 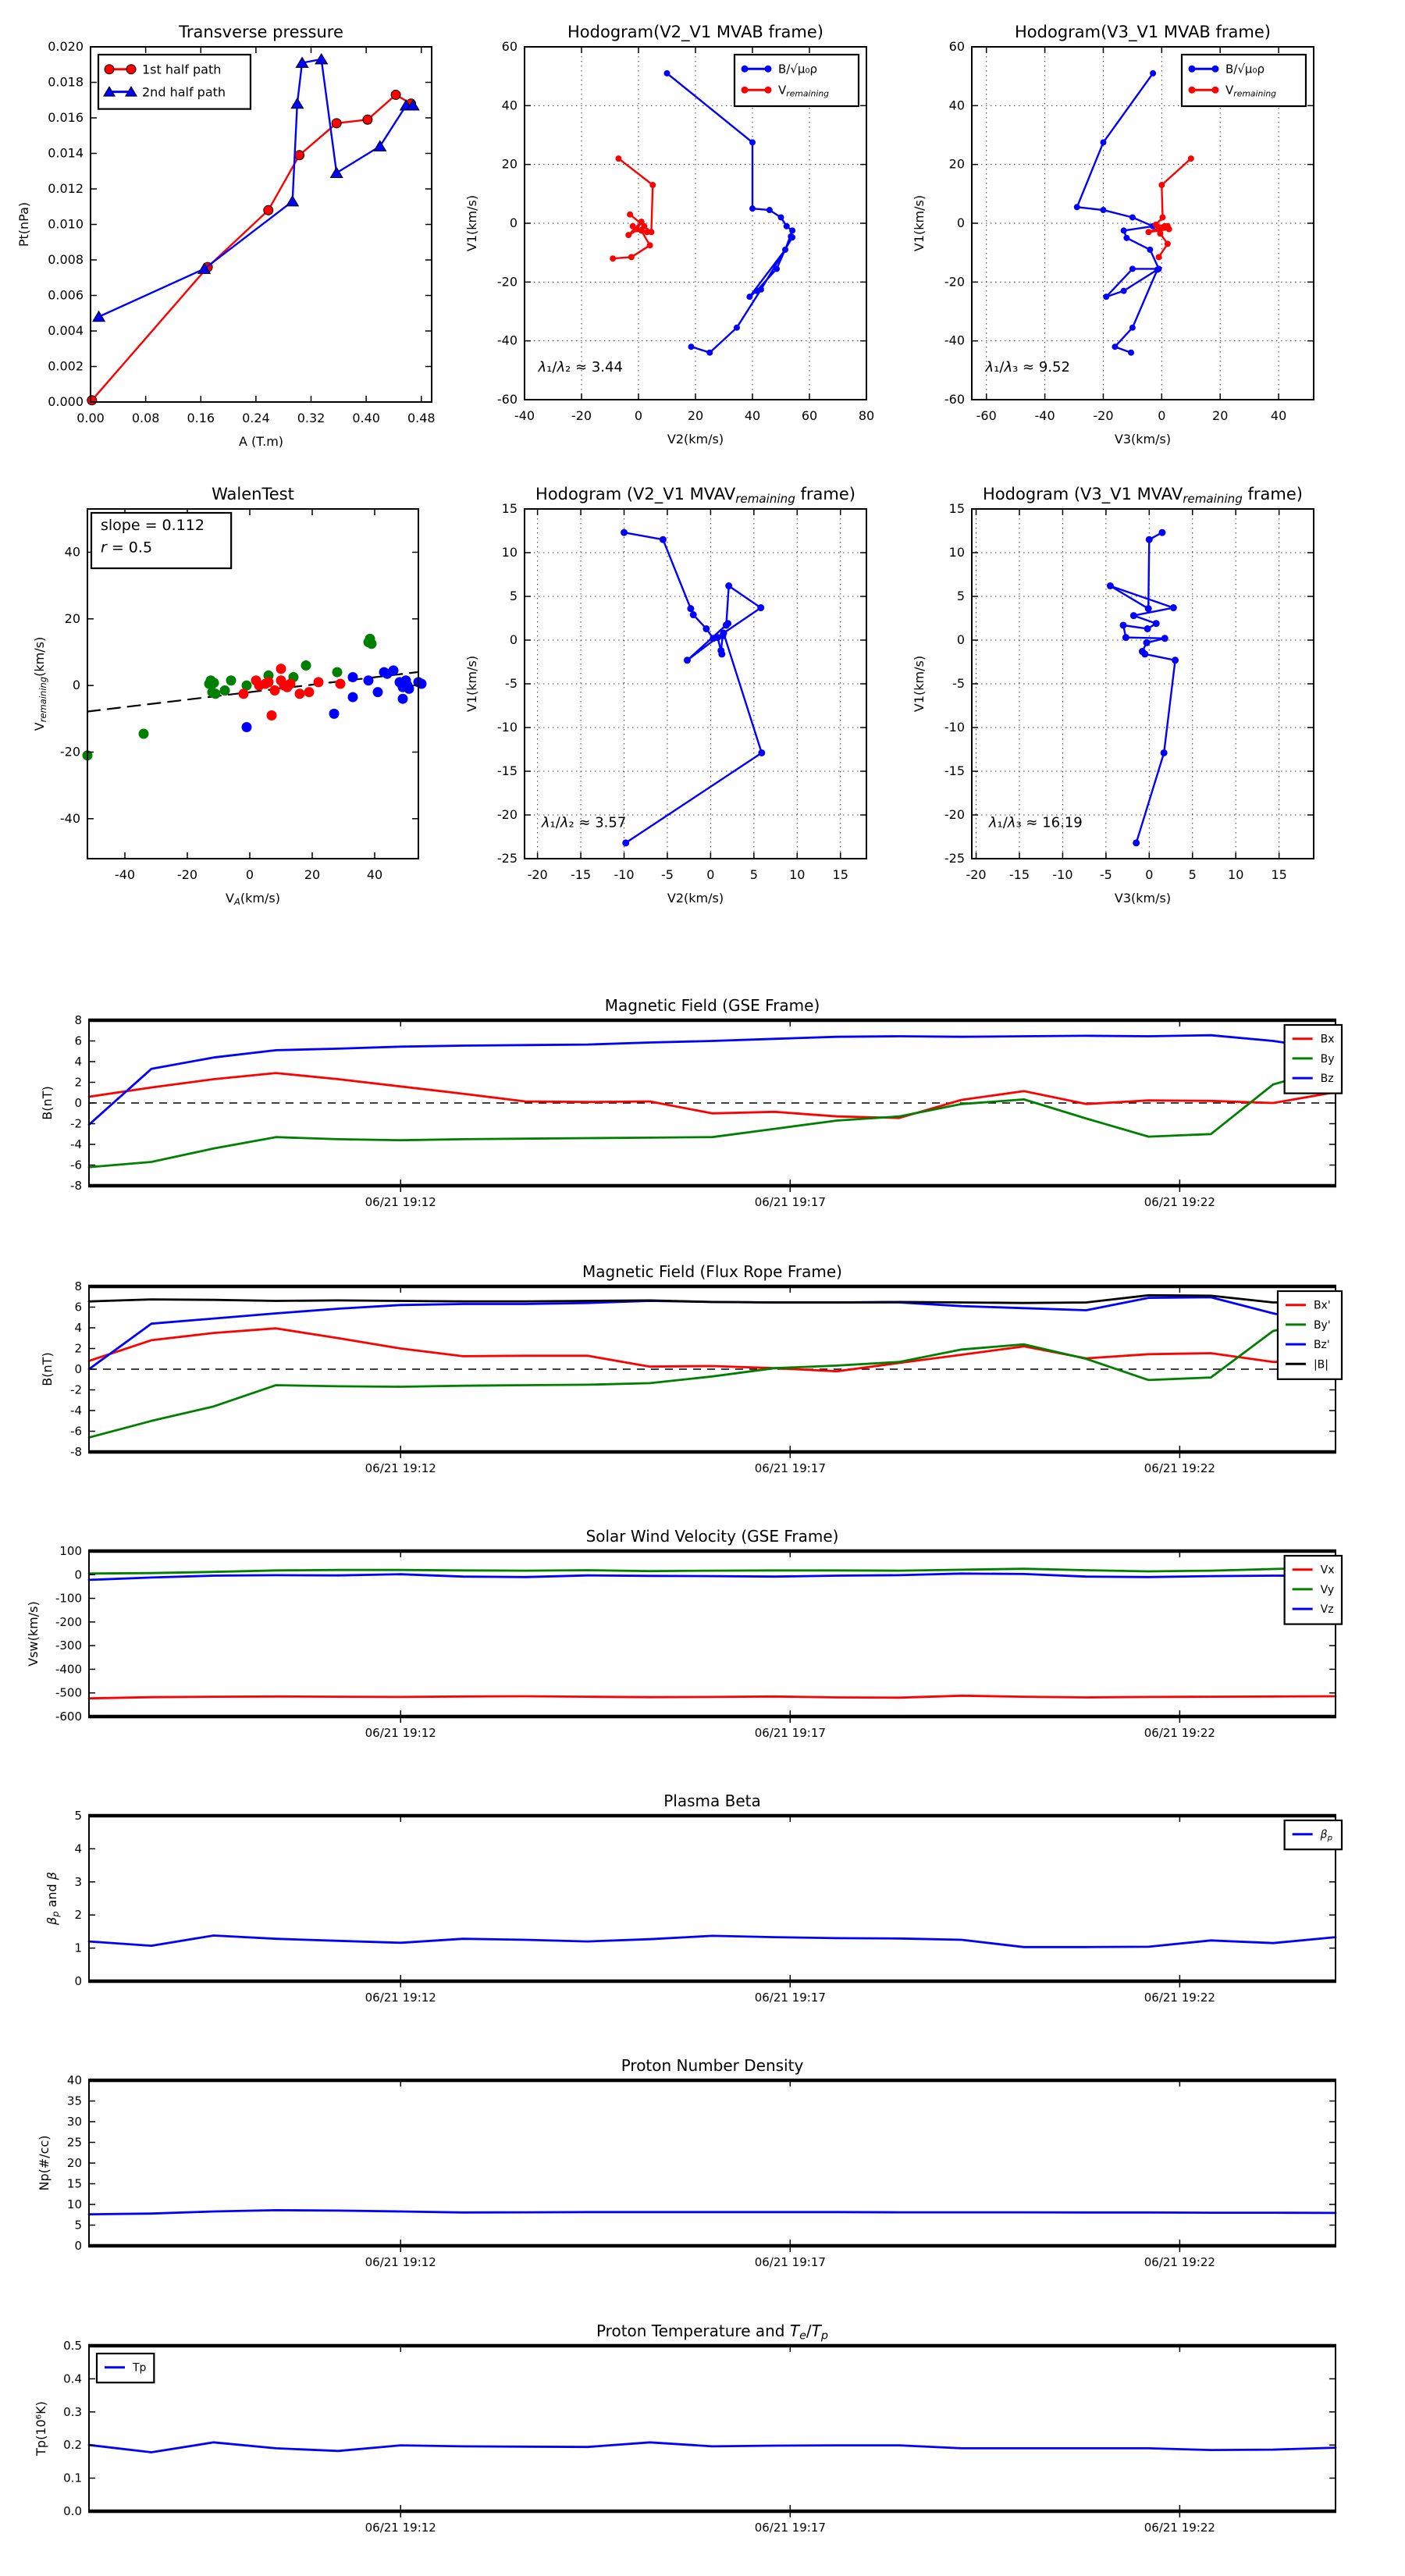 What do you see at coordinates (712, 1350) in the screenshot?
I see `series-Bx-prime-line` at bounding box center [712, 1350].